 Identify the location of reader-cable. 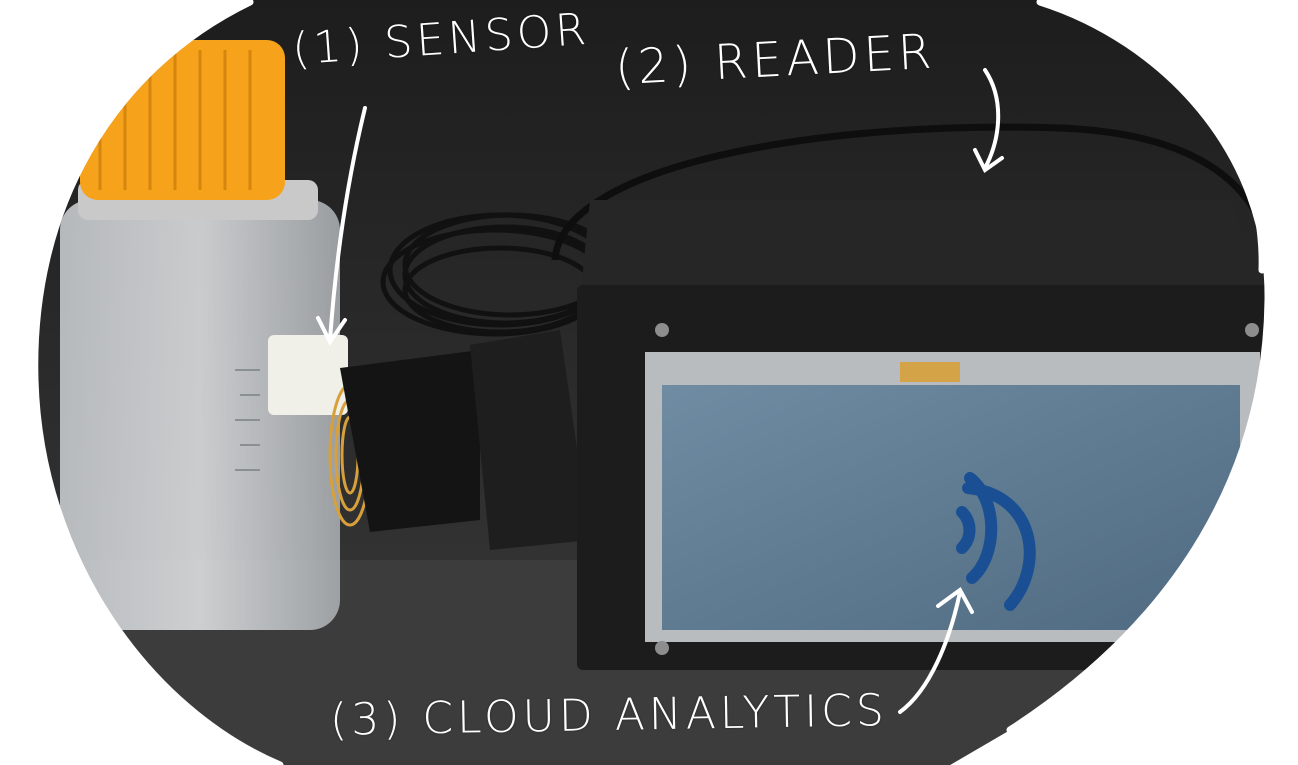
(907, 192).